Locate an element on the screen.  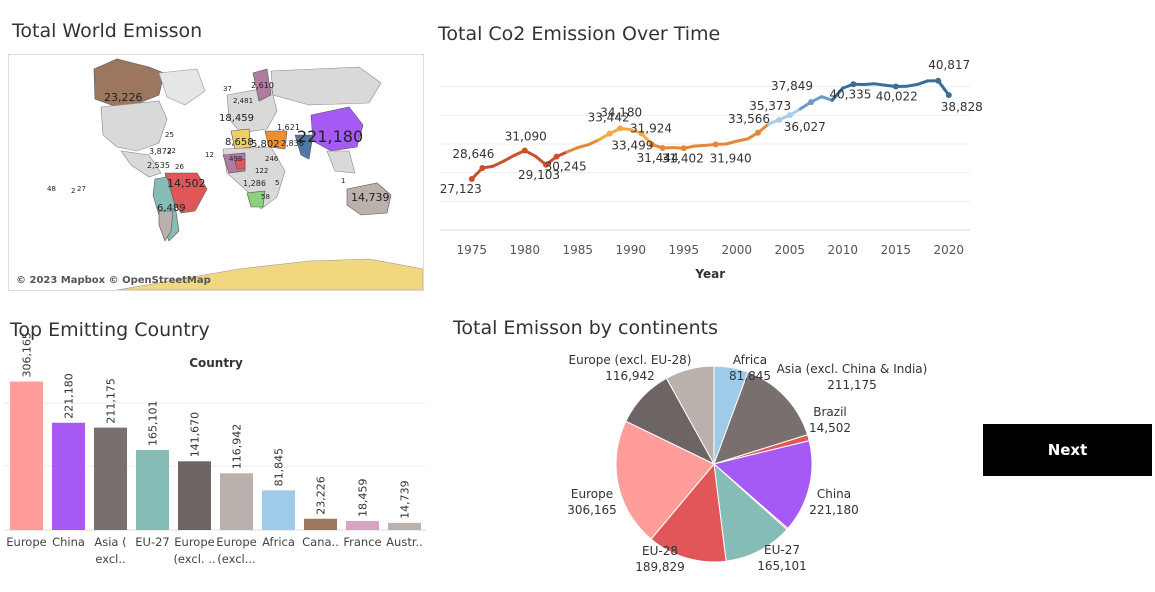
bar-value-label: 23,226 is located at coordinates (321, 495).